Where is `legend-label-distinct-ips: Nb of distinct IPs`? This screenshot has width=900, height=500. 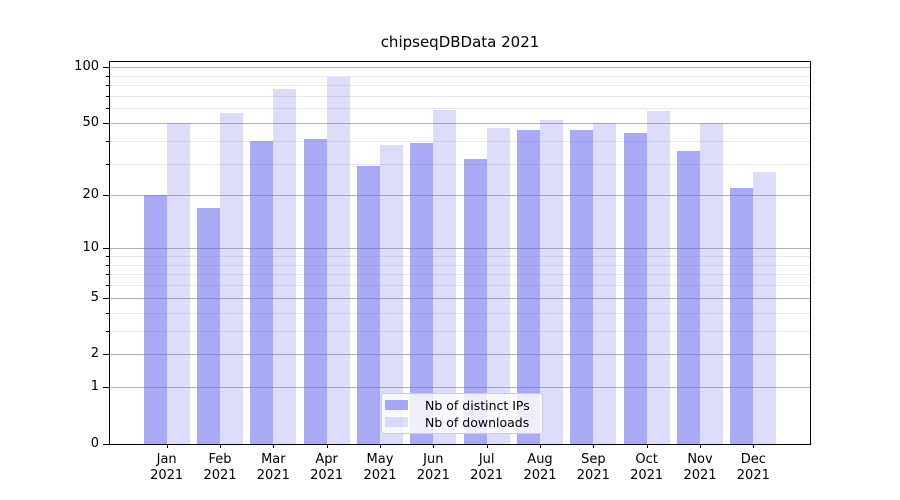
legend-label-distinct-ips: Nb of distinct IPs is located at coordinates (477, 405).